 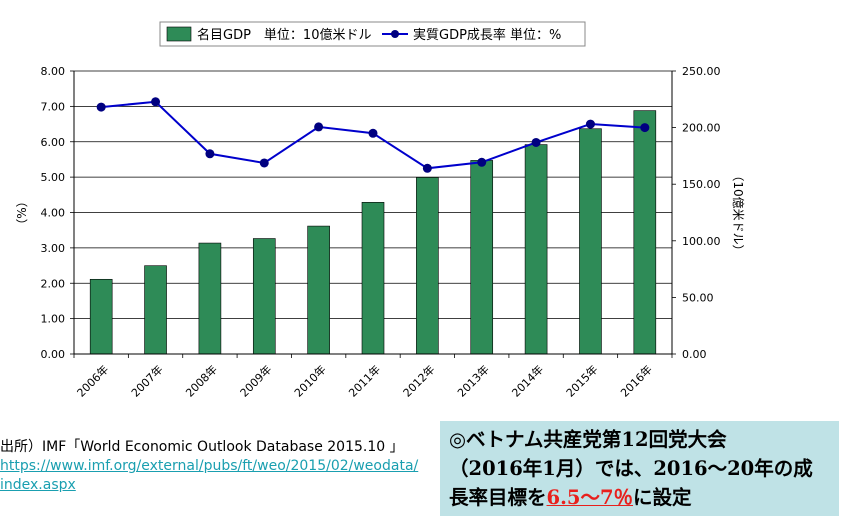 What do you see at coordinates (527, 380) in the screenshot?
I see `x-tick-label: 2014年` at bounding box center [527, 380].